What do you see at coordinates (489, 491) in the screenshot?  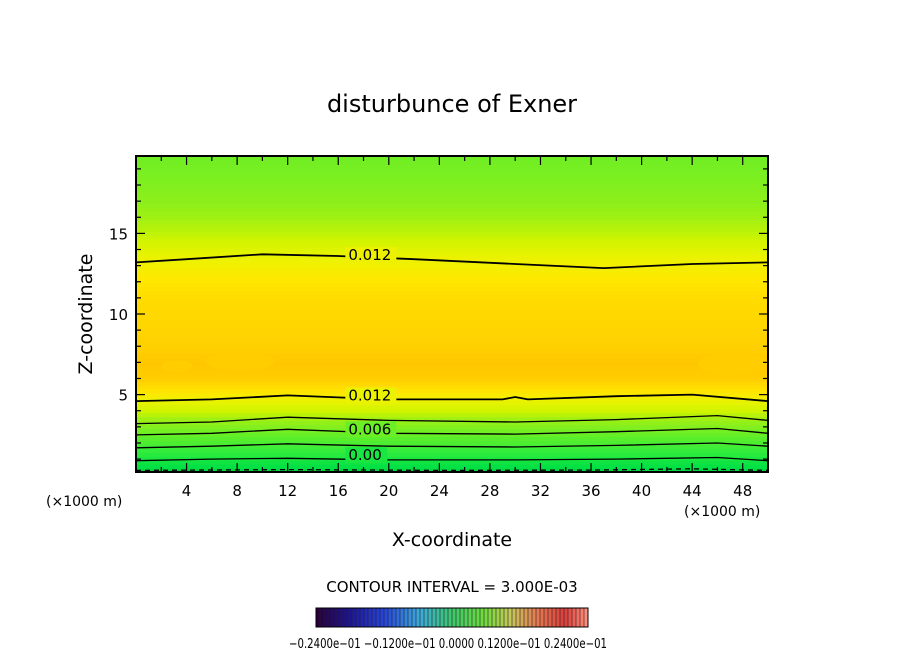 I see `x-tick-label: 28` at bounding box center [489, 491].